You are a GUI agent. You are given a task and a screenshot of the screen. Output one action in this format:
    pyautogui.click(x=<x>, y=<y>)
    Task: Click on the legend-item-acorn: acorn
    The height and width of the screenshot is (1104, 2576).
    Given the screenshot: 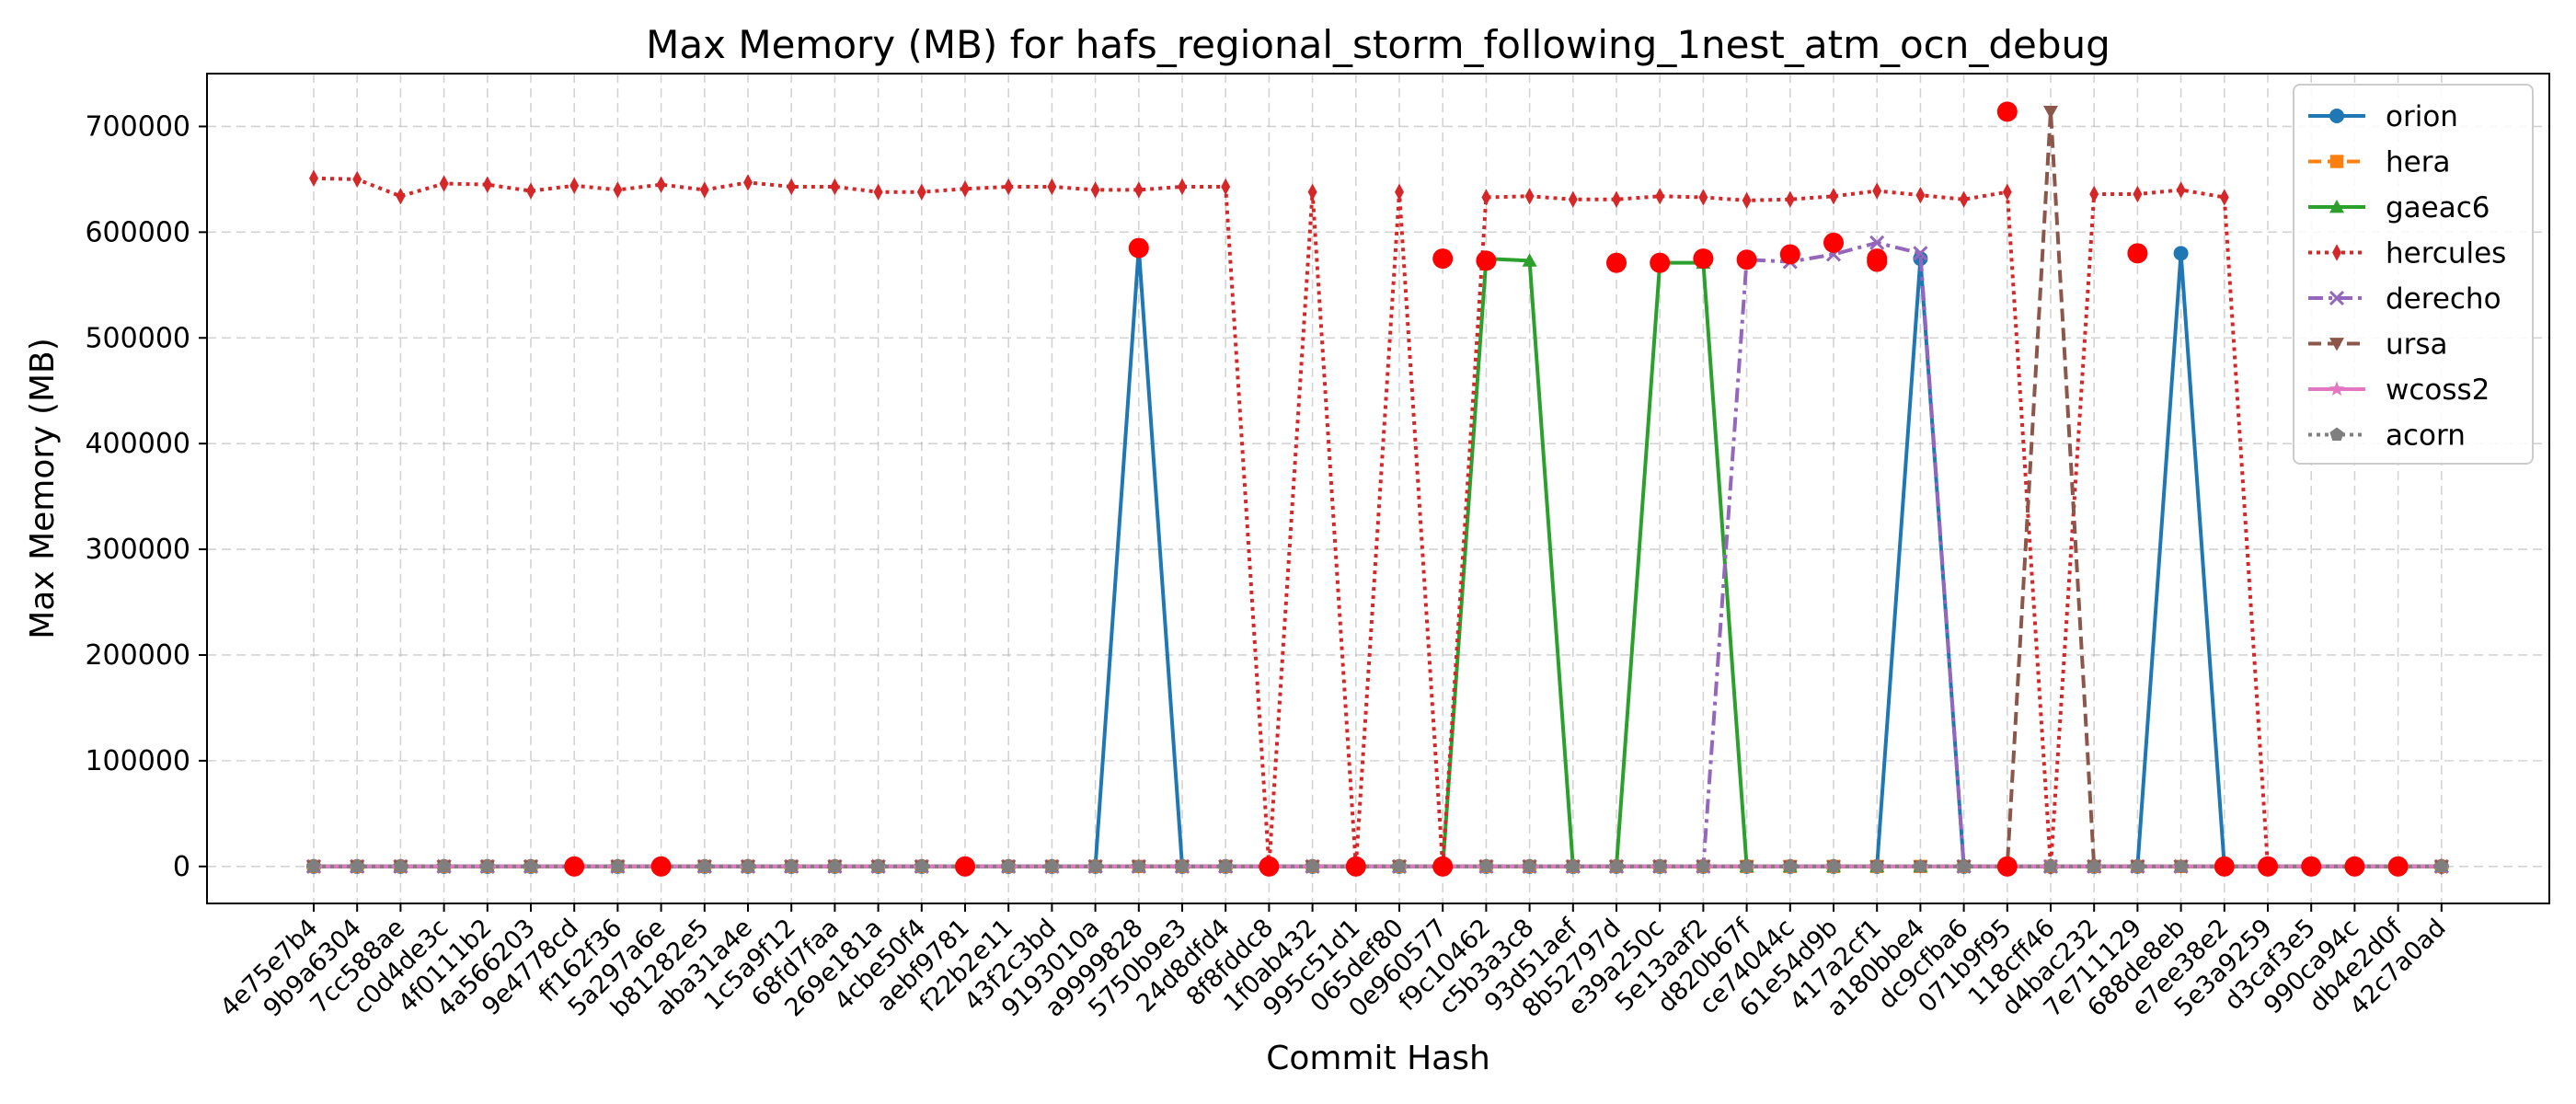 What is the action you would take?
    pyautogui.click(x=2387, y=436)
    